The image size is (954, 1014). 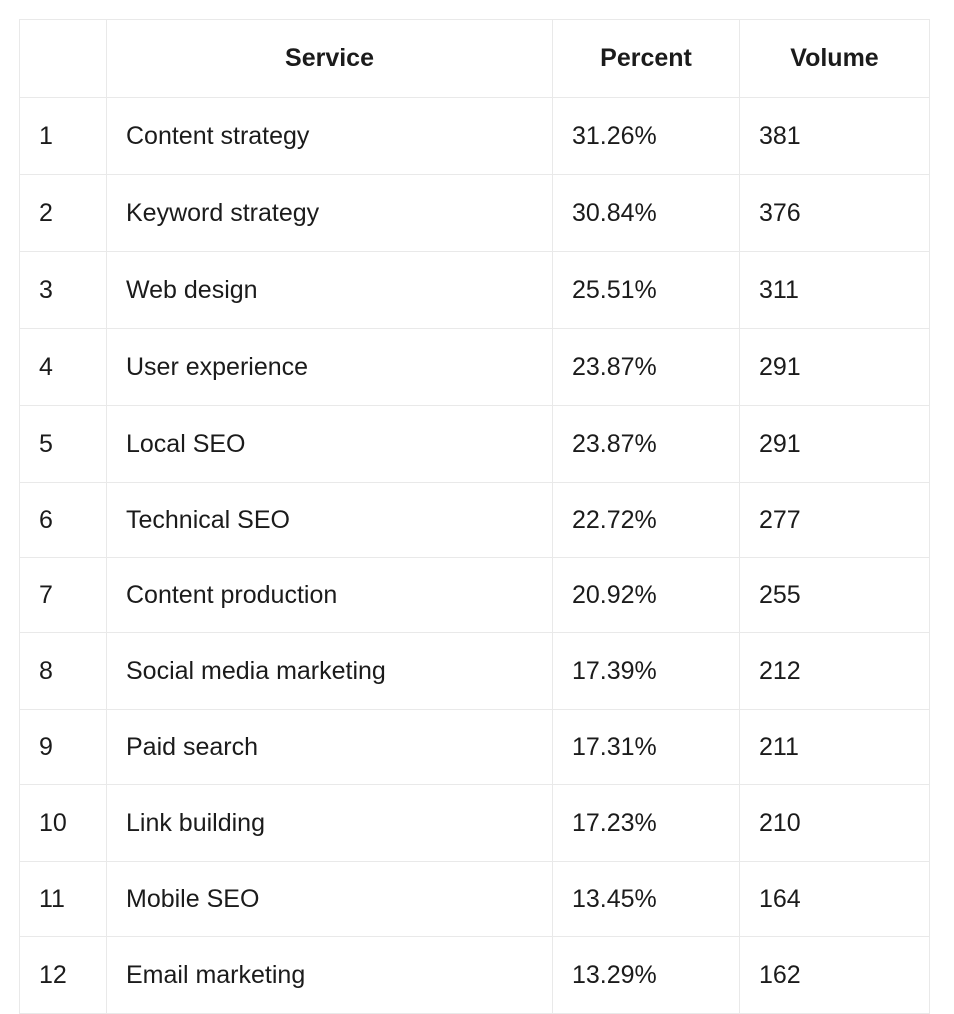 I want to click on table-row: 2 Keyword strategy 30.84% 376, so click(x=474, y=213).